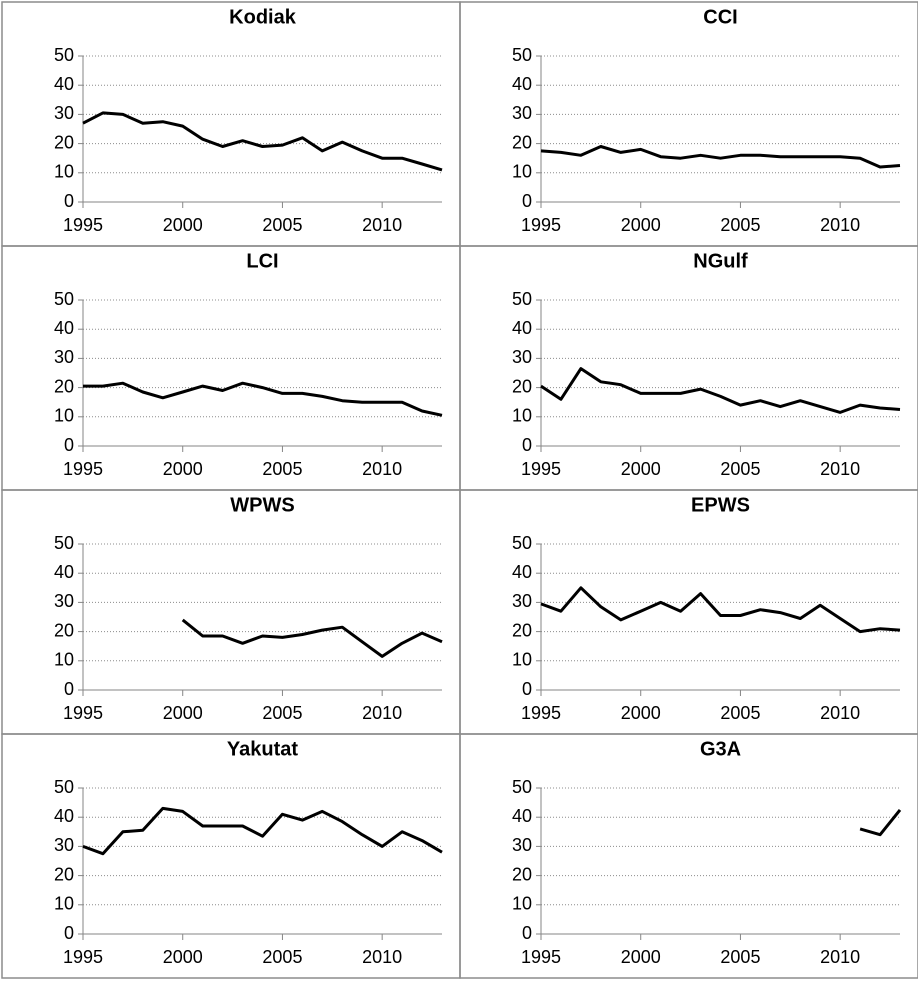 The height and width of the screenshot is (983, 918). What do you see at coordinates (262, 749) in the screenshot?
I see `chart-title: Yakutat` at bounding box center [262, 749].